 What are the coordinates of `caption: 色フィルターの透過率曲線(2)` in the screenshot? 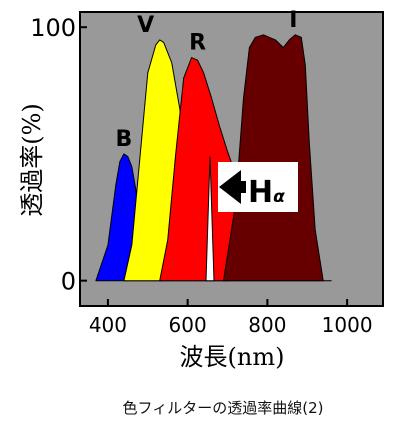 It's located at (200, 407).